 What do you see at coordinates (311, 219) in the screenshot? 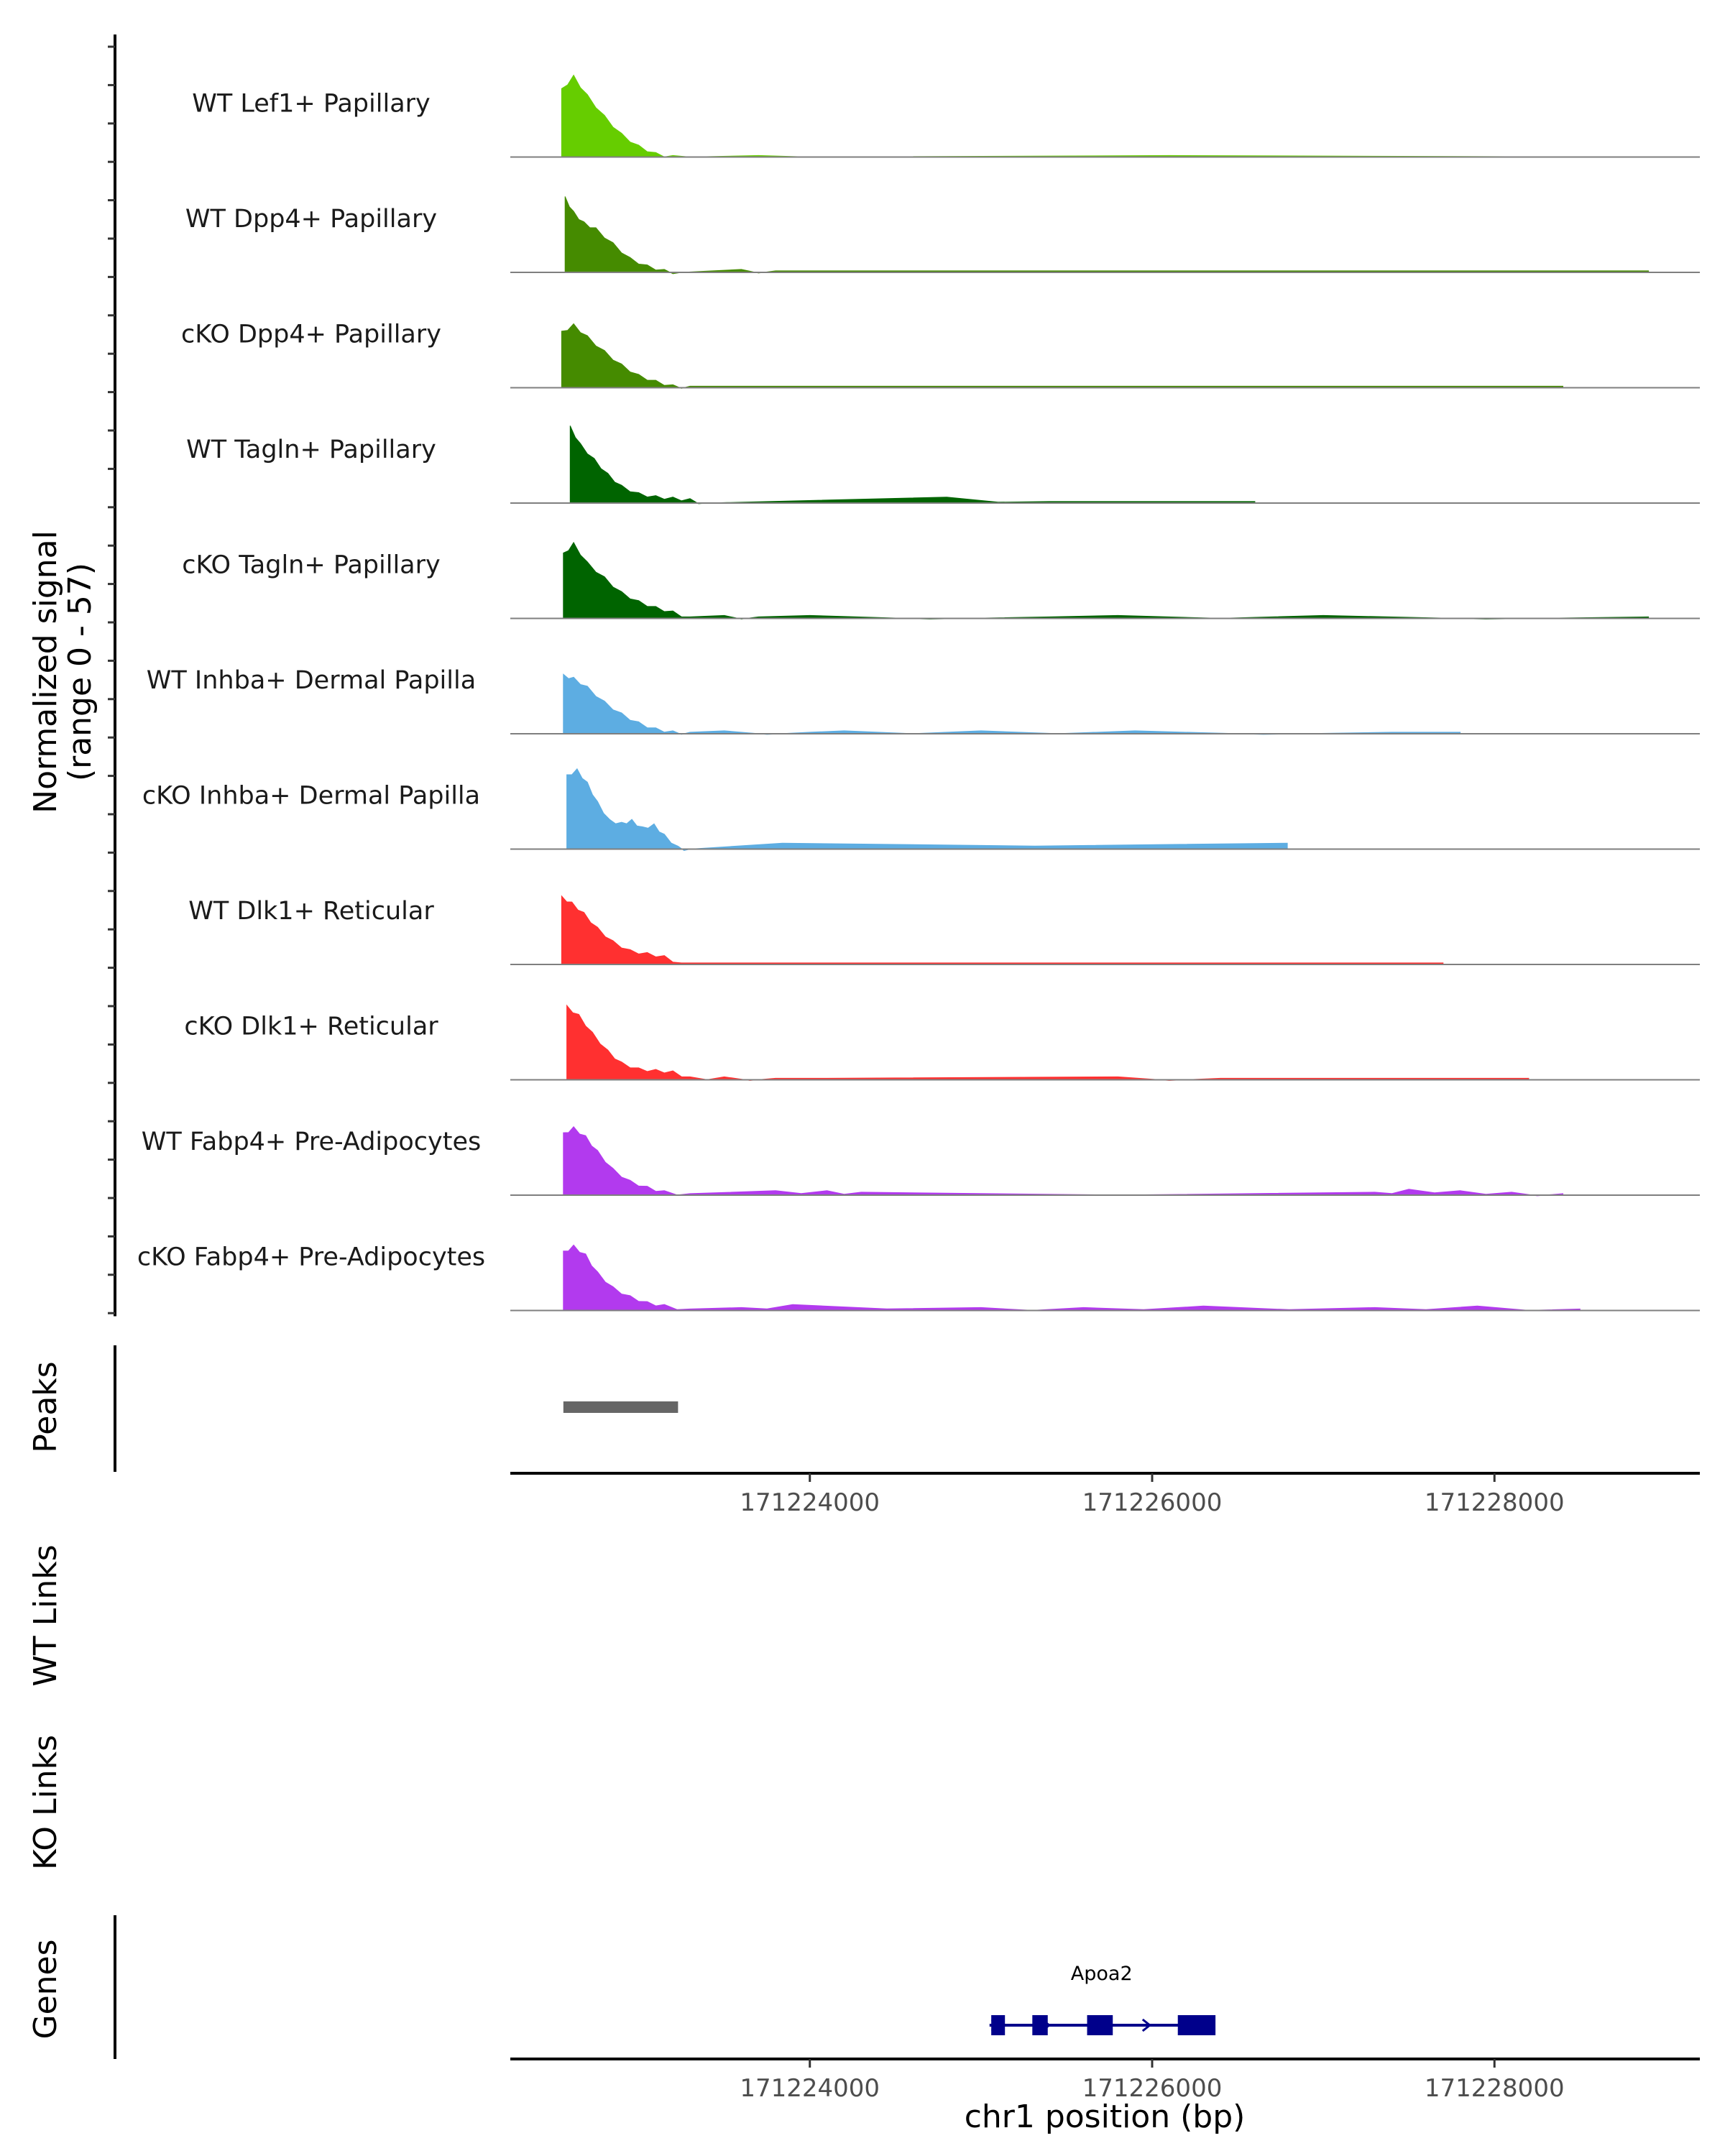
I see `track-label: WT Dpp4+ Papillary` at bounding box center [311, 219].